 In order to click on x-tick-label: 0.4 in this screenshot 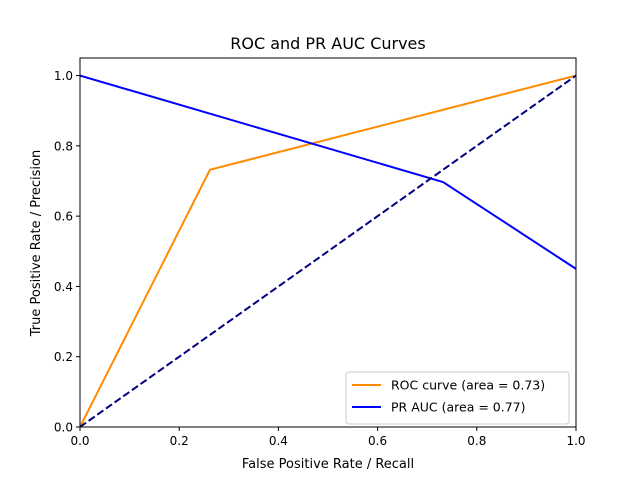, I will do `click(278, 441)`.